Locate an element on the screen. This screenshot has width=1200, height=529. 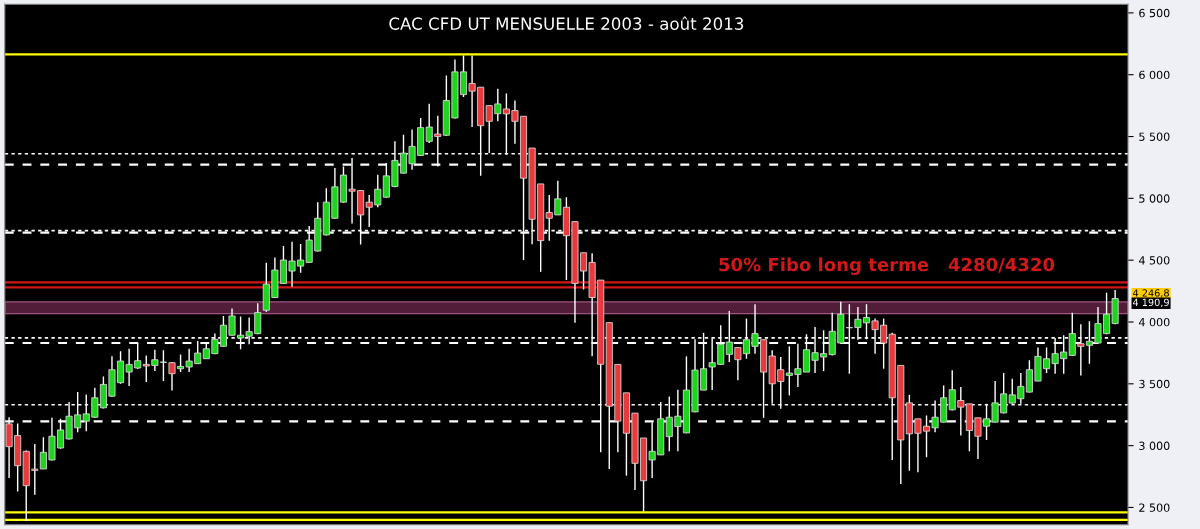
y-tick-label: 5 000 is located at coordinates (1154, 198).